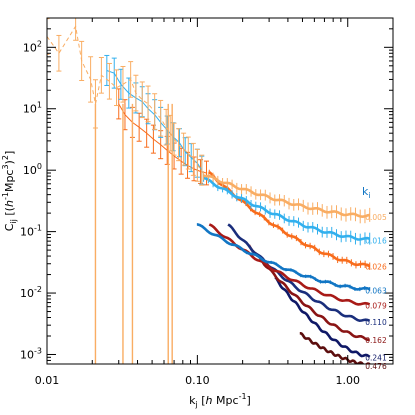  I want to click on series-label-0.079: 0.079, so click(376, 306).